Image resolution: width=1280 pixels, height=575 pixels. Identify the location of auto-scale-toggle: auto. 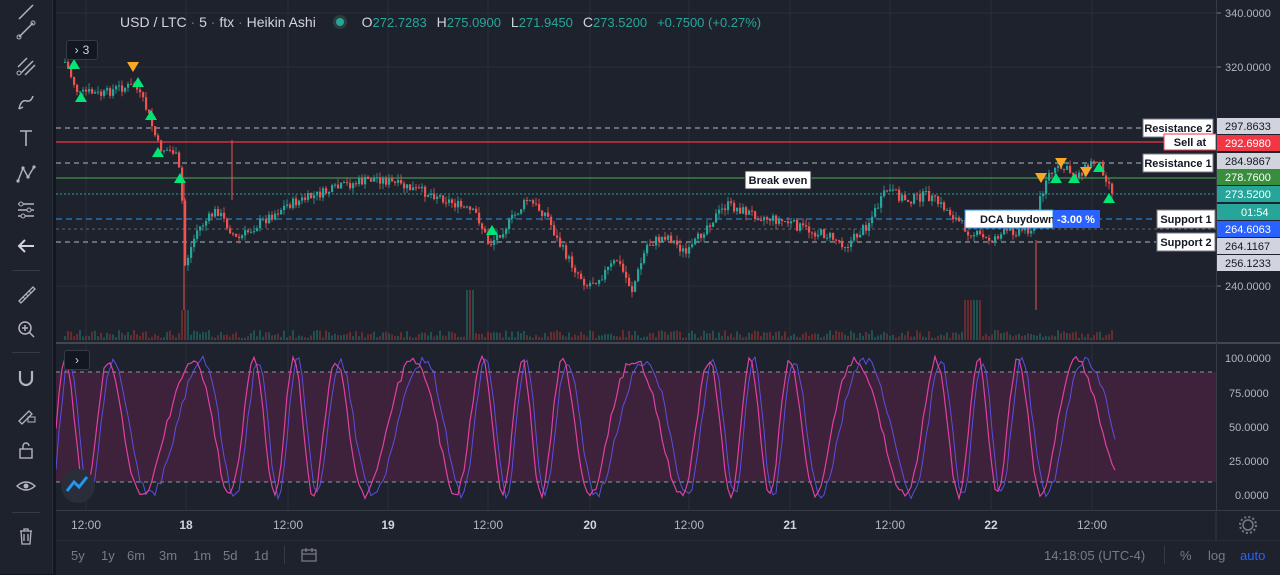
(1253, 555).